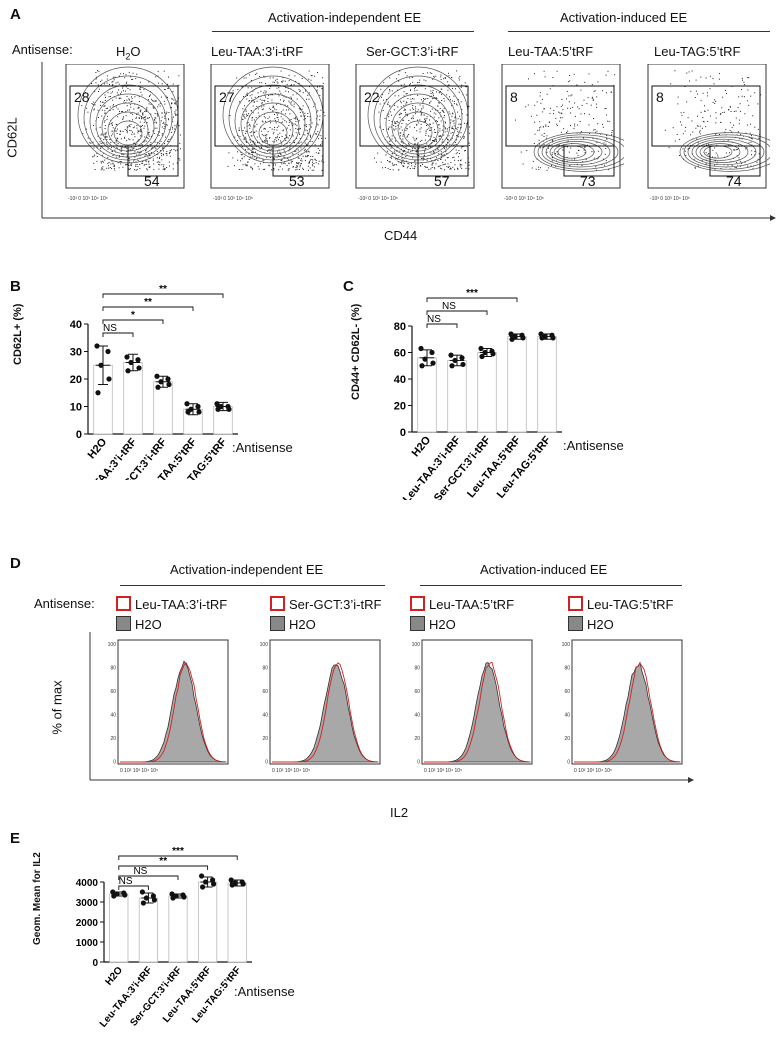 This screenshot has width=778, height=1050. I want to click on significance-label: ***, so click(178, 851).